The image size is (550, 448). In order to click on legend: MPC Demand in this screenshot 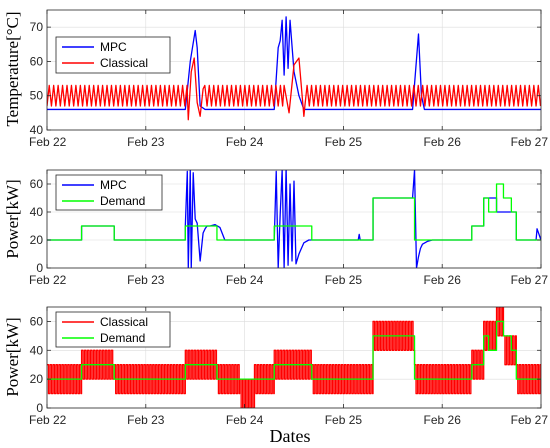, I will do `click(109, 192)`.